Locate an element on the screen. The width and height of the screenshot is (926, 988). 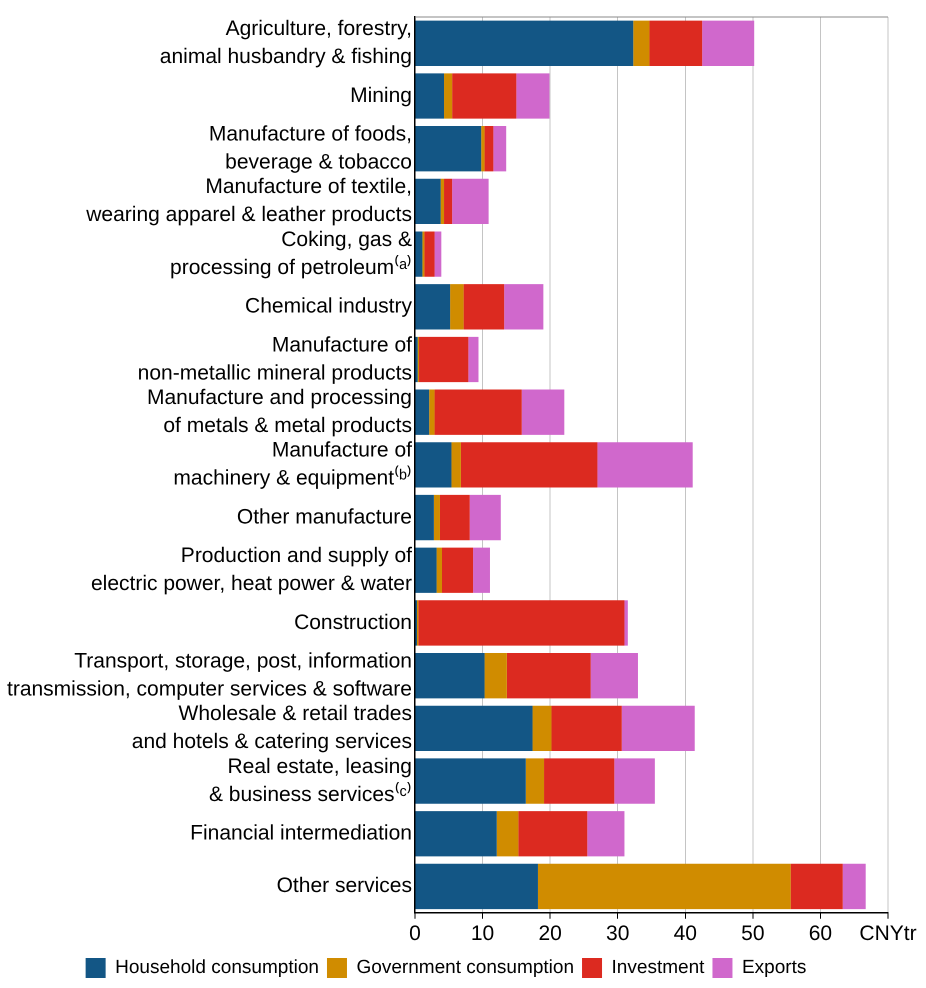
y-tick-label: Production and supply of electric power, heat power & water is located at coordinates (251, 570).